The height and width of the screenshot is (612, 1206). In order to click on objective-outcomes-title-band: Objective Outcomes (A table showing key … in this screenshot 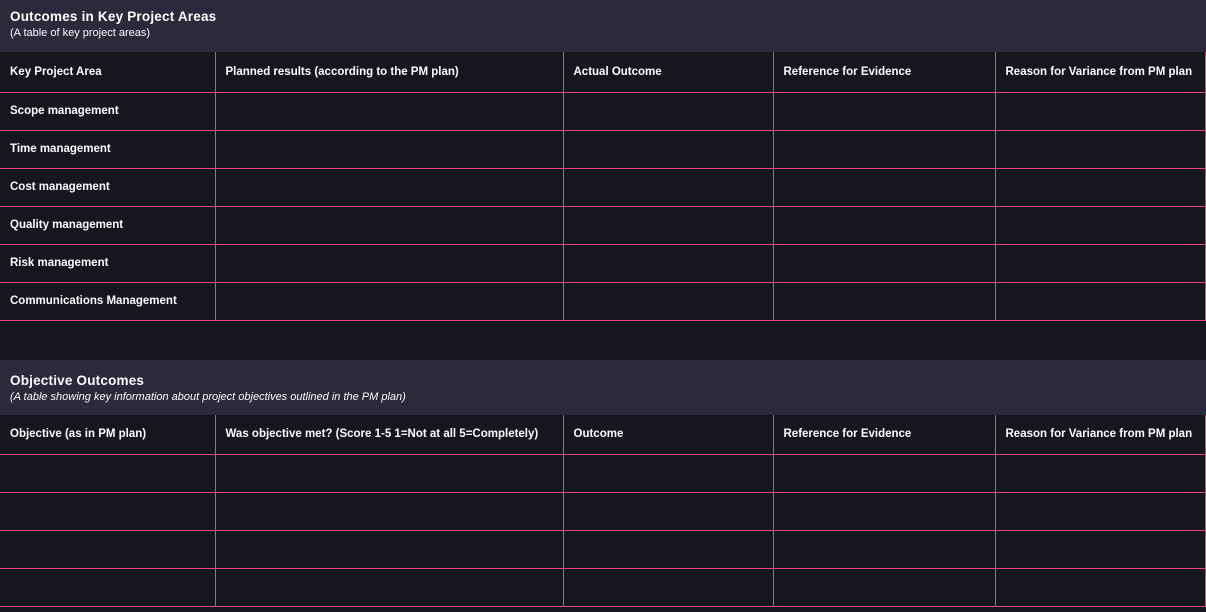, I will do `click(603, 387)`.